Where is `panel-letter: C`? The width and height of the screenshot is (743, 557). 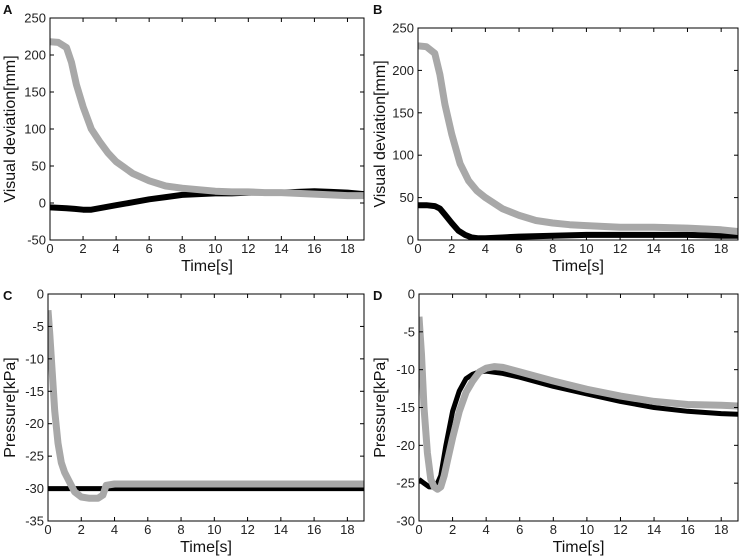
panel-letter: C is located at coordinates (8, 295).